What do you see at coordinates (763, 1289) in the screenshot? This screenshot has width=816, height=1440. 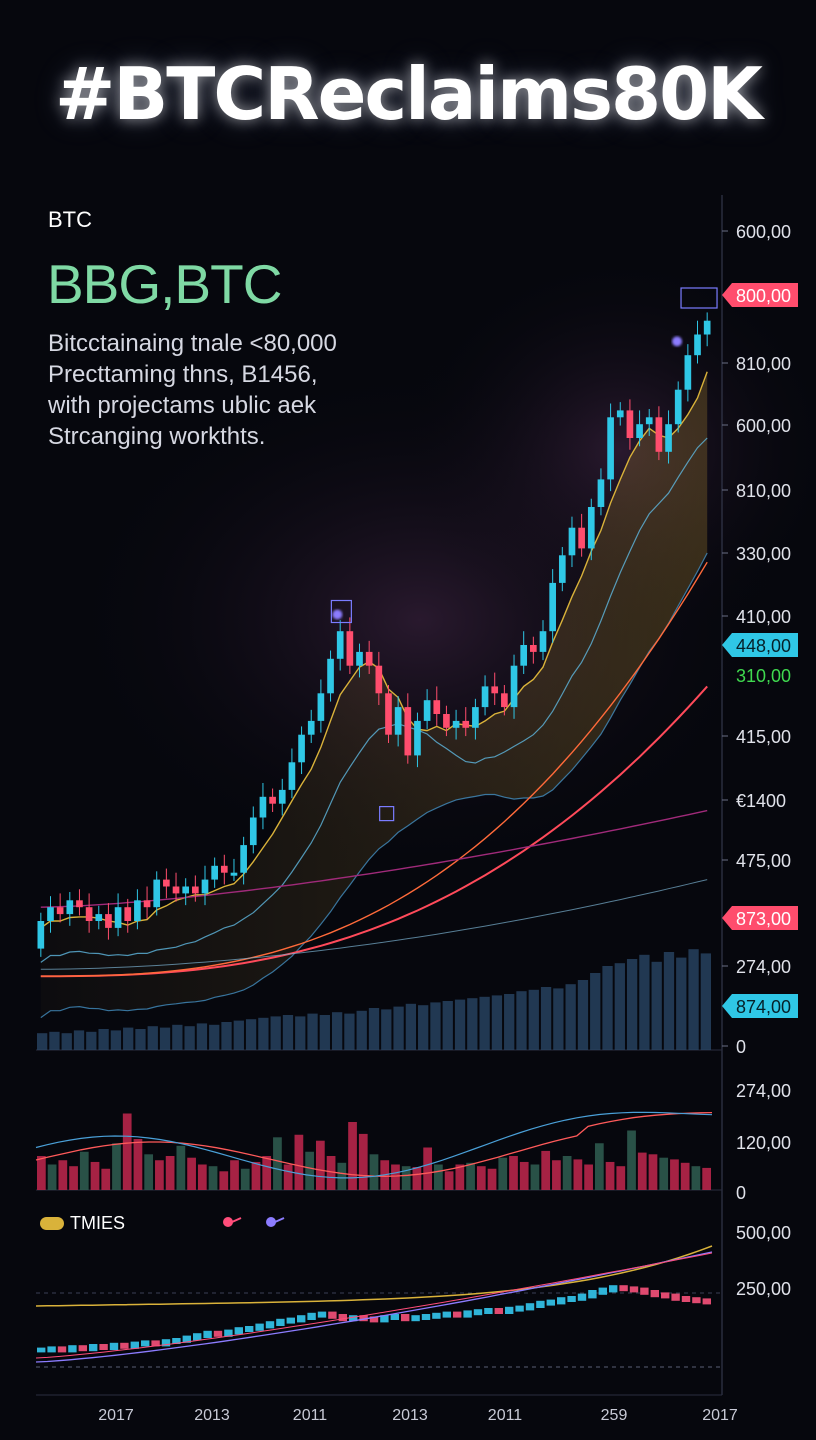 I see `lower-label: 250,00` at bounding box center [763, 1289].